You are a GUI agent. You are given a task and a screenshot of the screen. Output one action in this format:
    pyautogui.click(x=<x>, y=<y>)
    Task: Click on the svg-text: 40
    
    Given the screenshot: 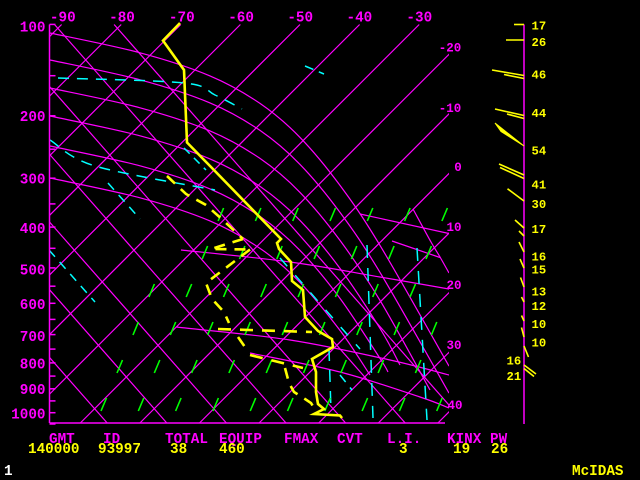 What is the action you would take?
    pyautogui.click(x=454, y=406)
    